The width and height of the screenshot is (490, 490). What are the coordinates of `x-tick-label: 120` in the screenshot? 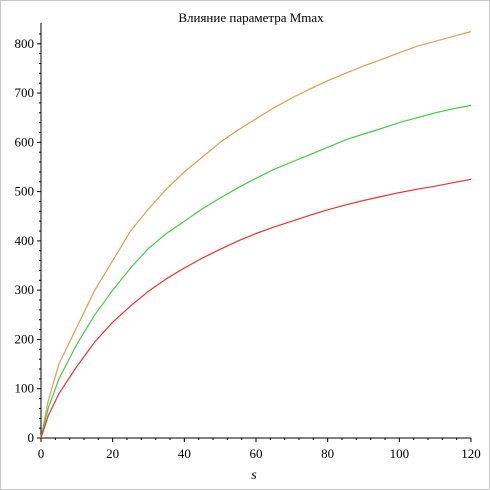 It's located at (471, 453).